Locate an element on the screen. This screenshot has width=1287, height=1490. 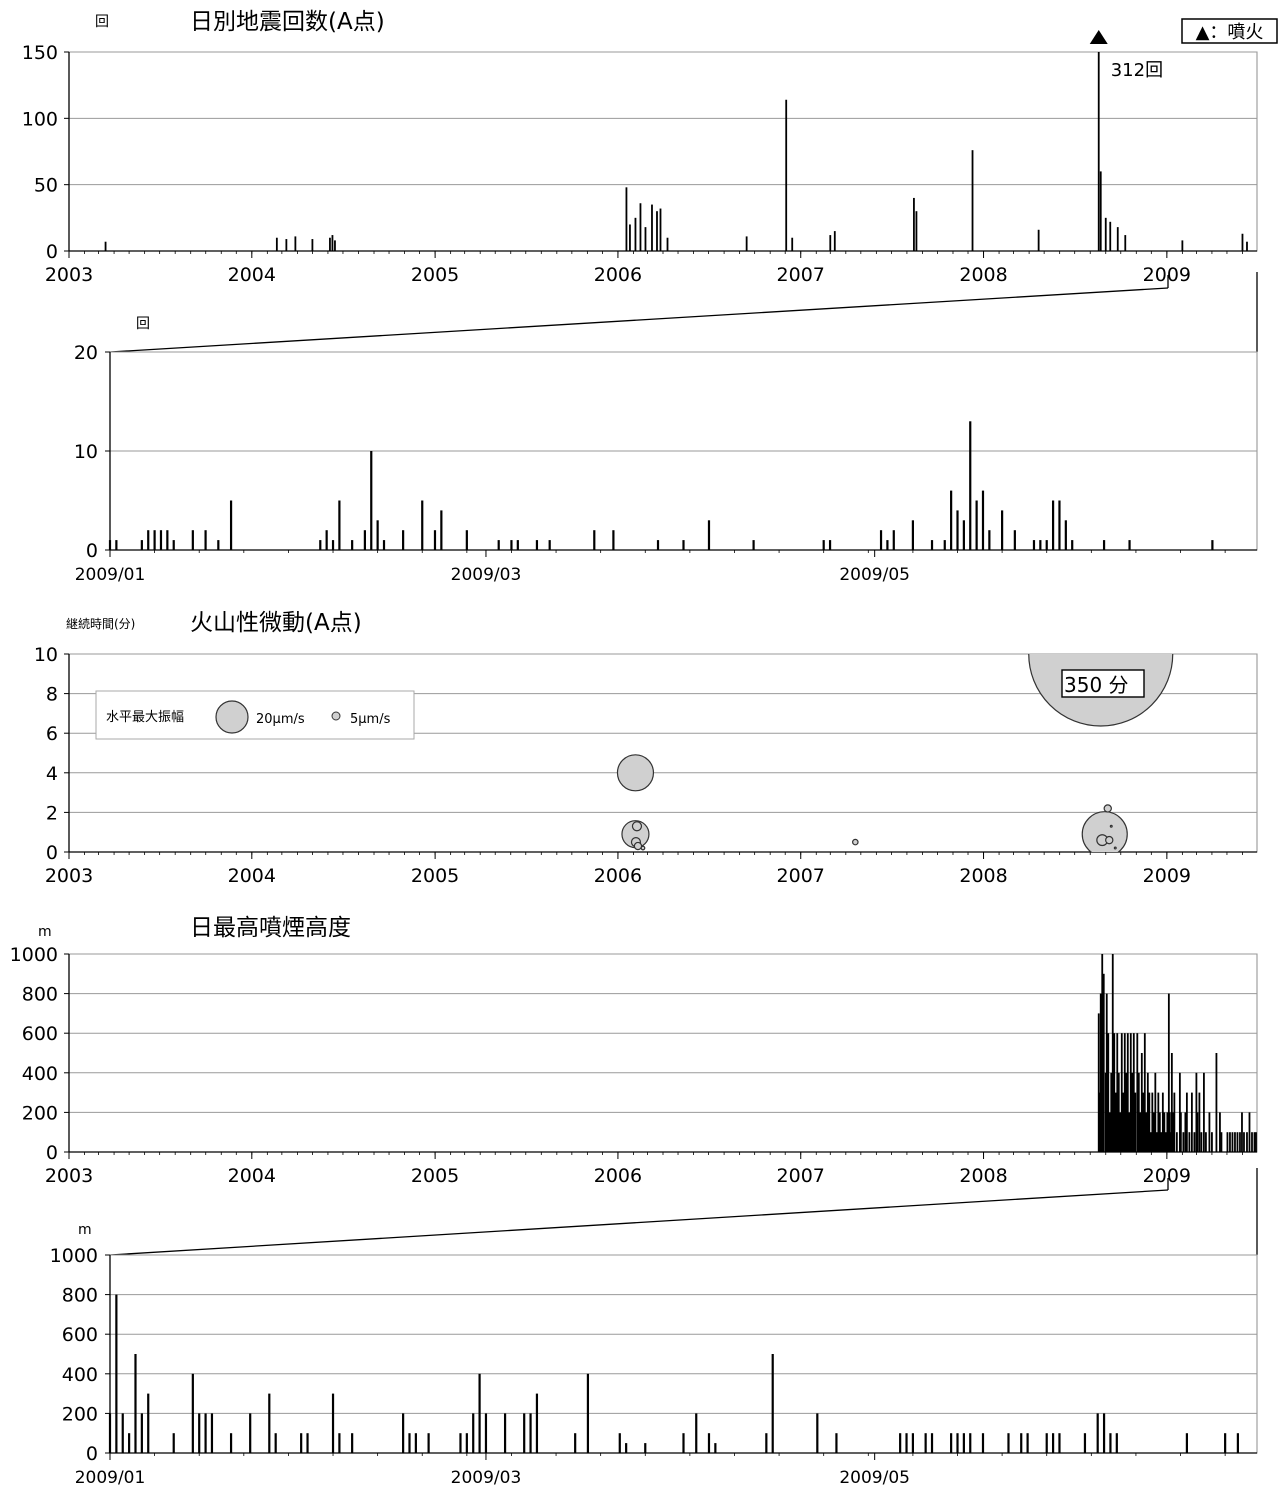
tremor-ytick-label: 6 is located at coordinates (52, 734).